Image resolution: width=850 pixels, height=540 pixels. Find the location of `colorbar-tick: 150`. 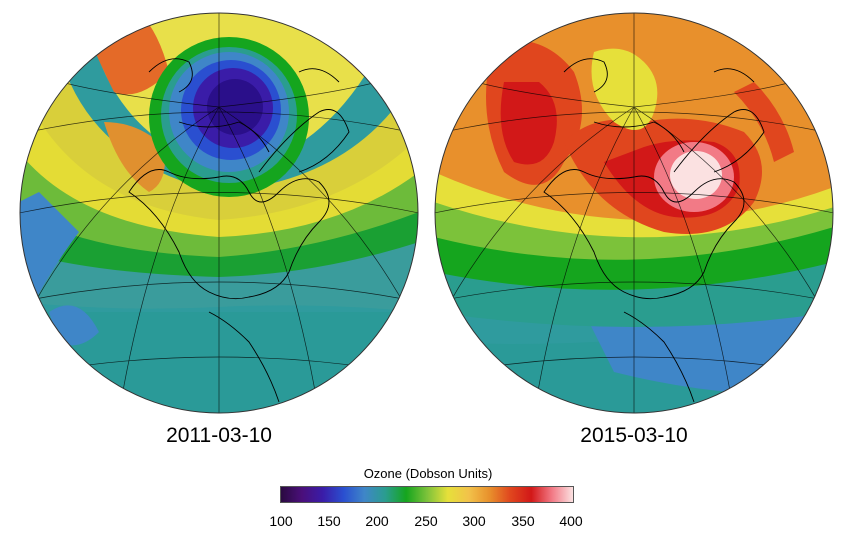

colorbar-tick: 150 is located at coordinates (329, 521).